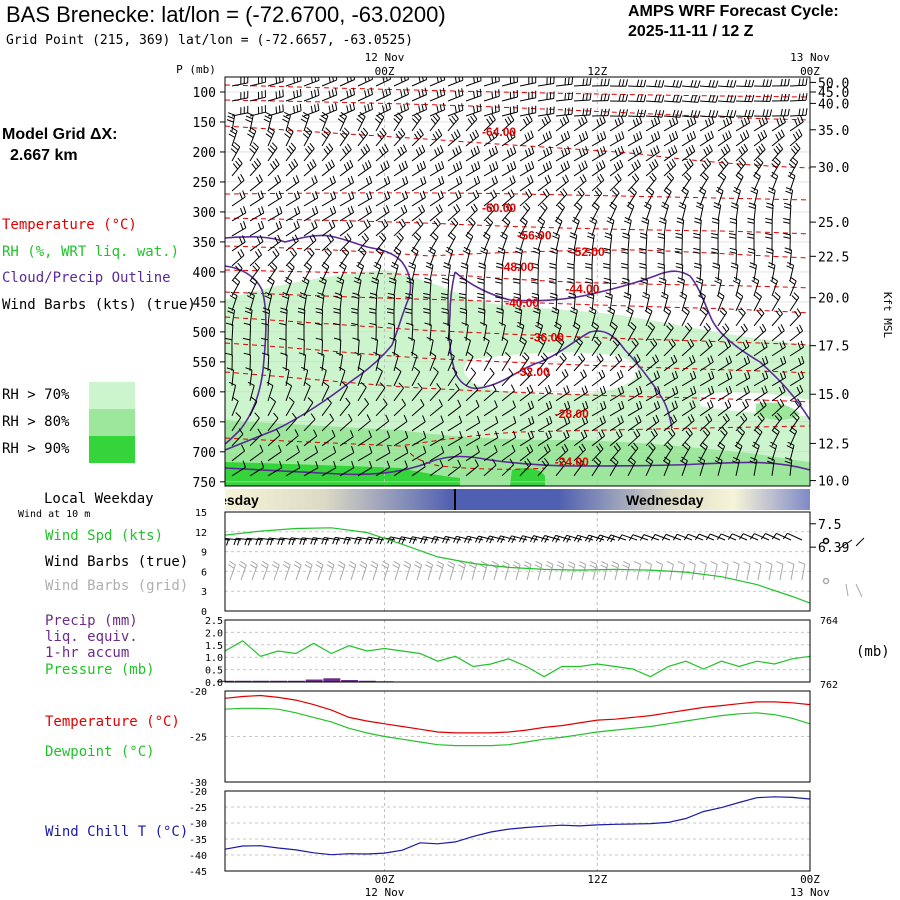  Describe the element at coordinates (517, 465) in the screenshot. I see `cloud-outline-lower` at that location.